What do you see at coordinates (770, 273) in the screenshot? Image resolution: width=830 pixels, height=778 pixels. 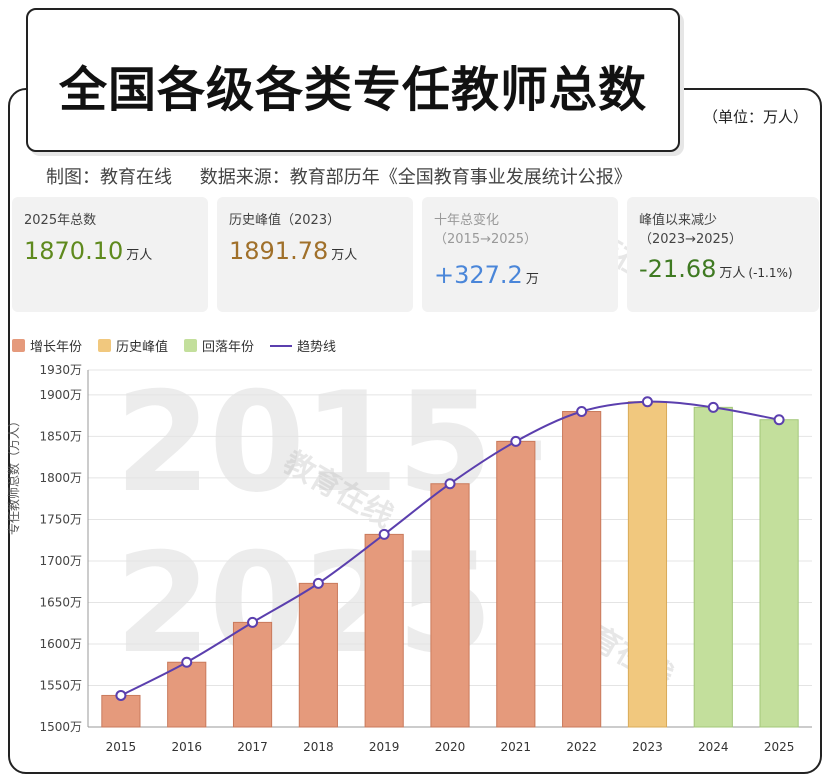 I see `stat-percent: (-1.1%)` at bounding box center [770, 273].